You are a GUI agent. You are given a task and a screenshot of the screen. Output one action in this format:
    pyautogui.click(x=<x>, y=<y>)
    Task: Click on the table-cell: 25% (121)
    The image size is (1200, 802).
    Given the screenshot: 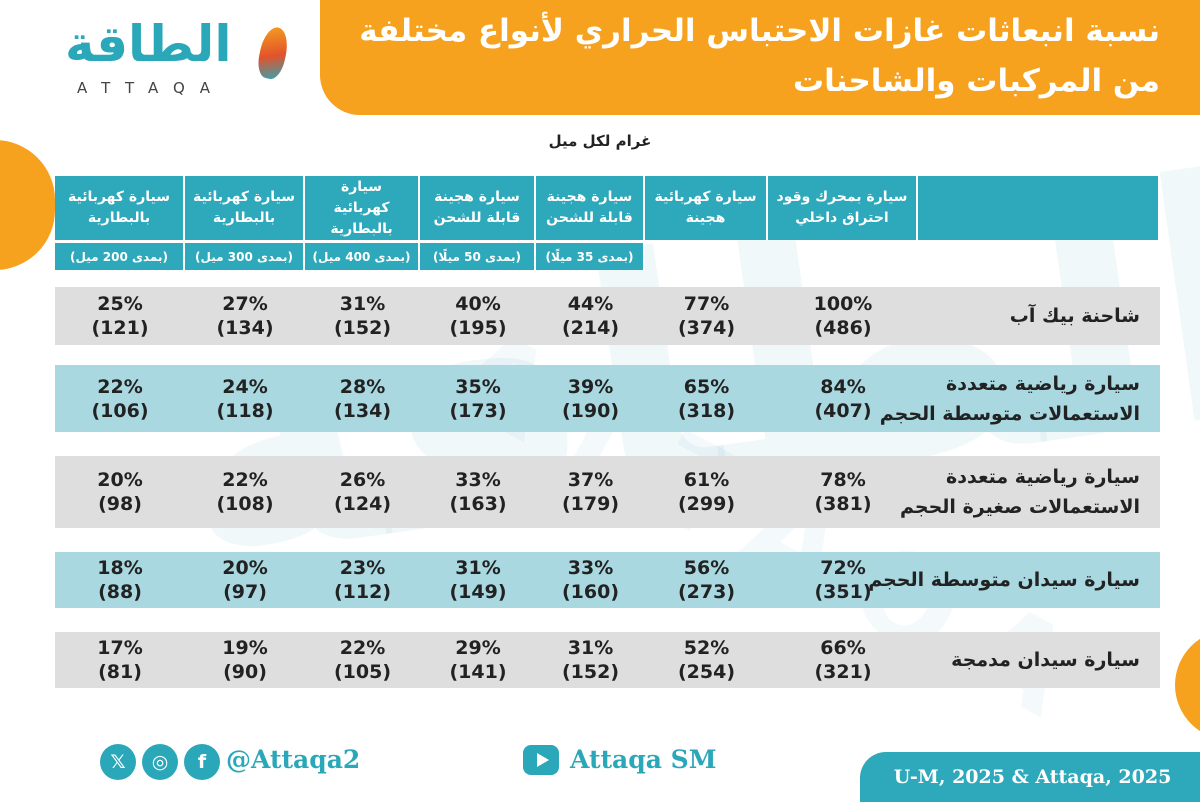 What is the action you would take?
    pyautogui.click(x=120, y=316)
    